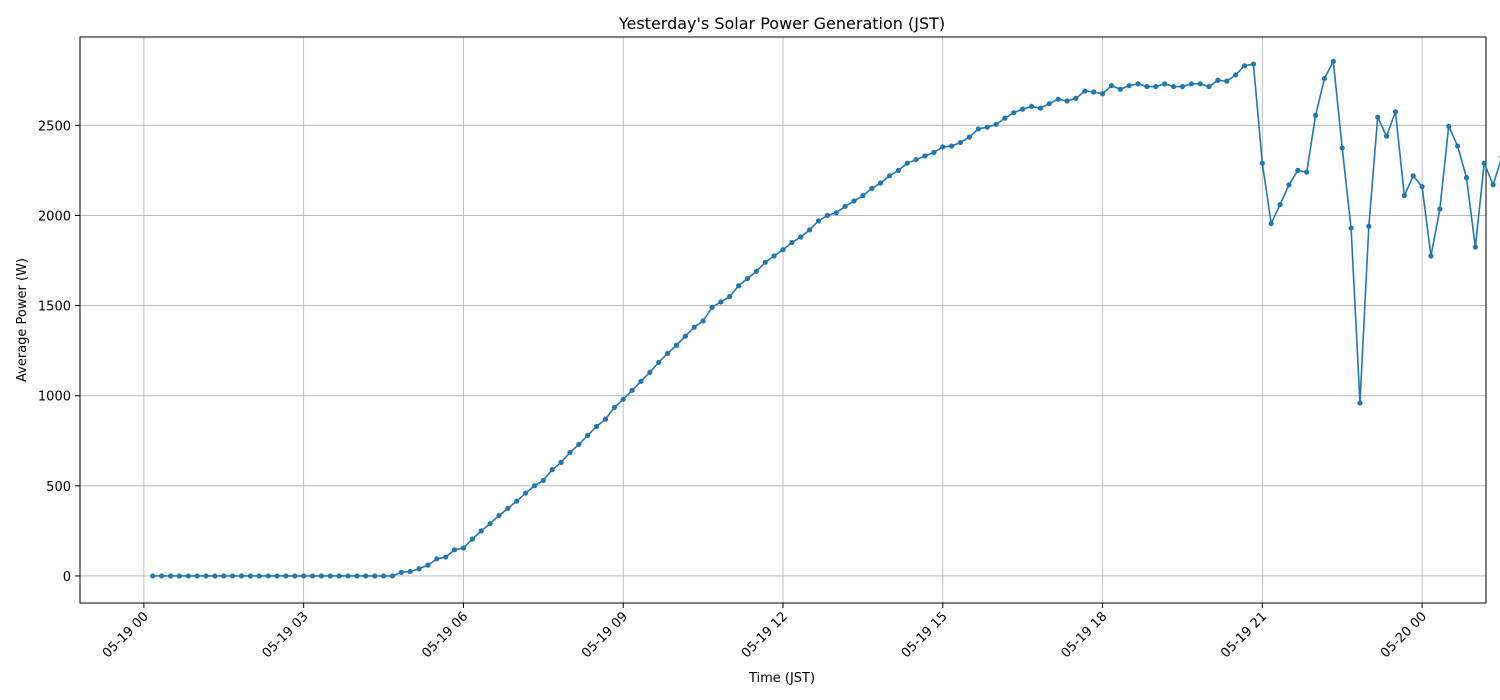 This screenshot has width=1500, height=700. Describe the element at coordinates (58, 487) in the screenshot. I see `y-tick-label: 500` at that location.